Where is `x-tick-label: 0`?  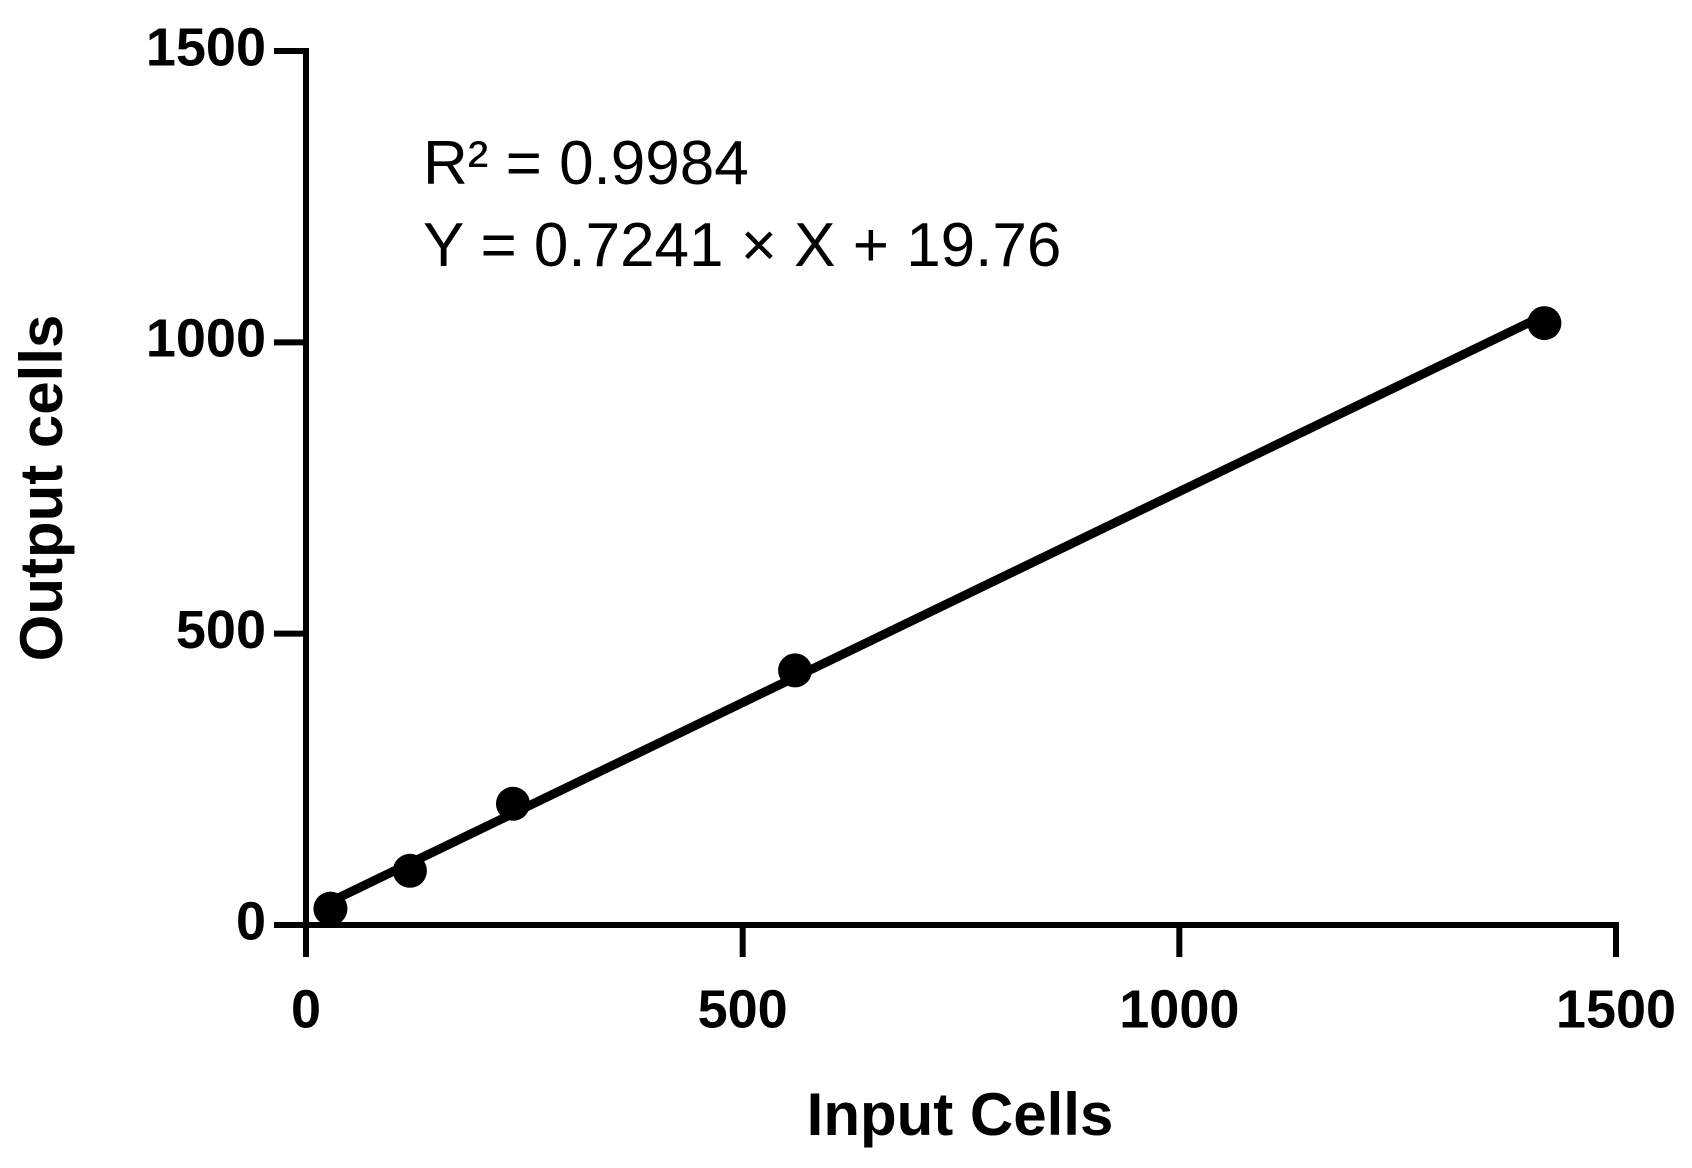 x-tick-label: 0 is located at coordinates (306, 1009).